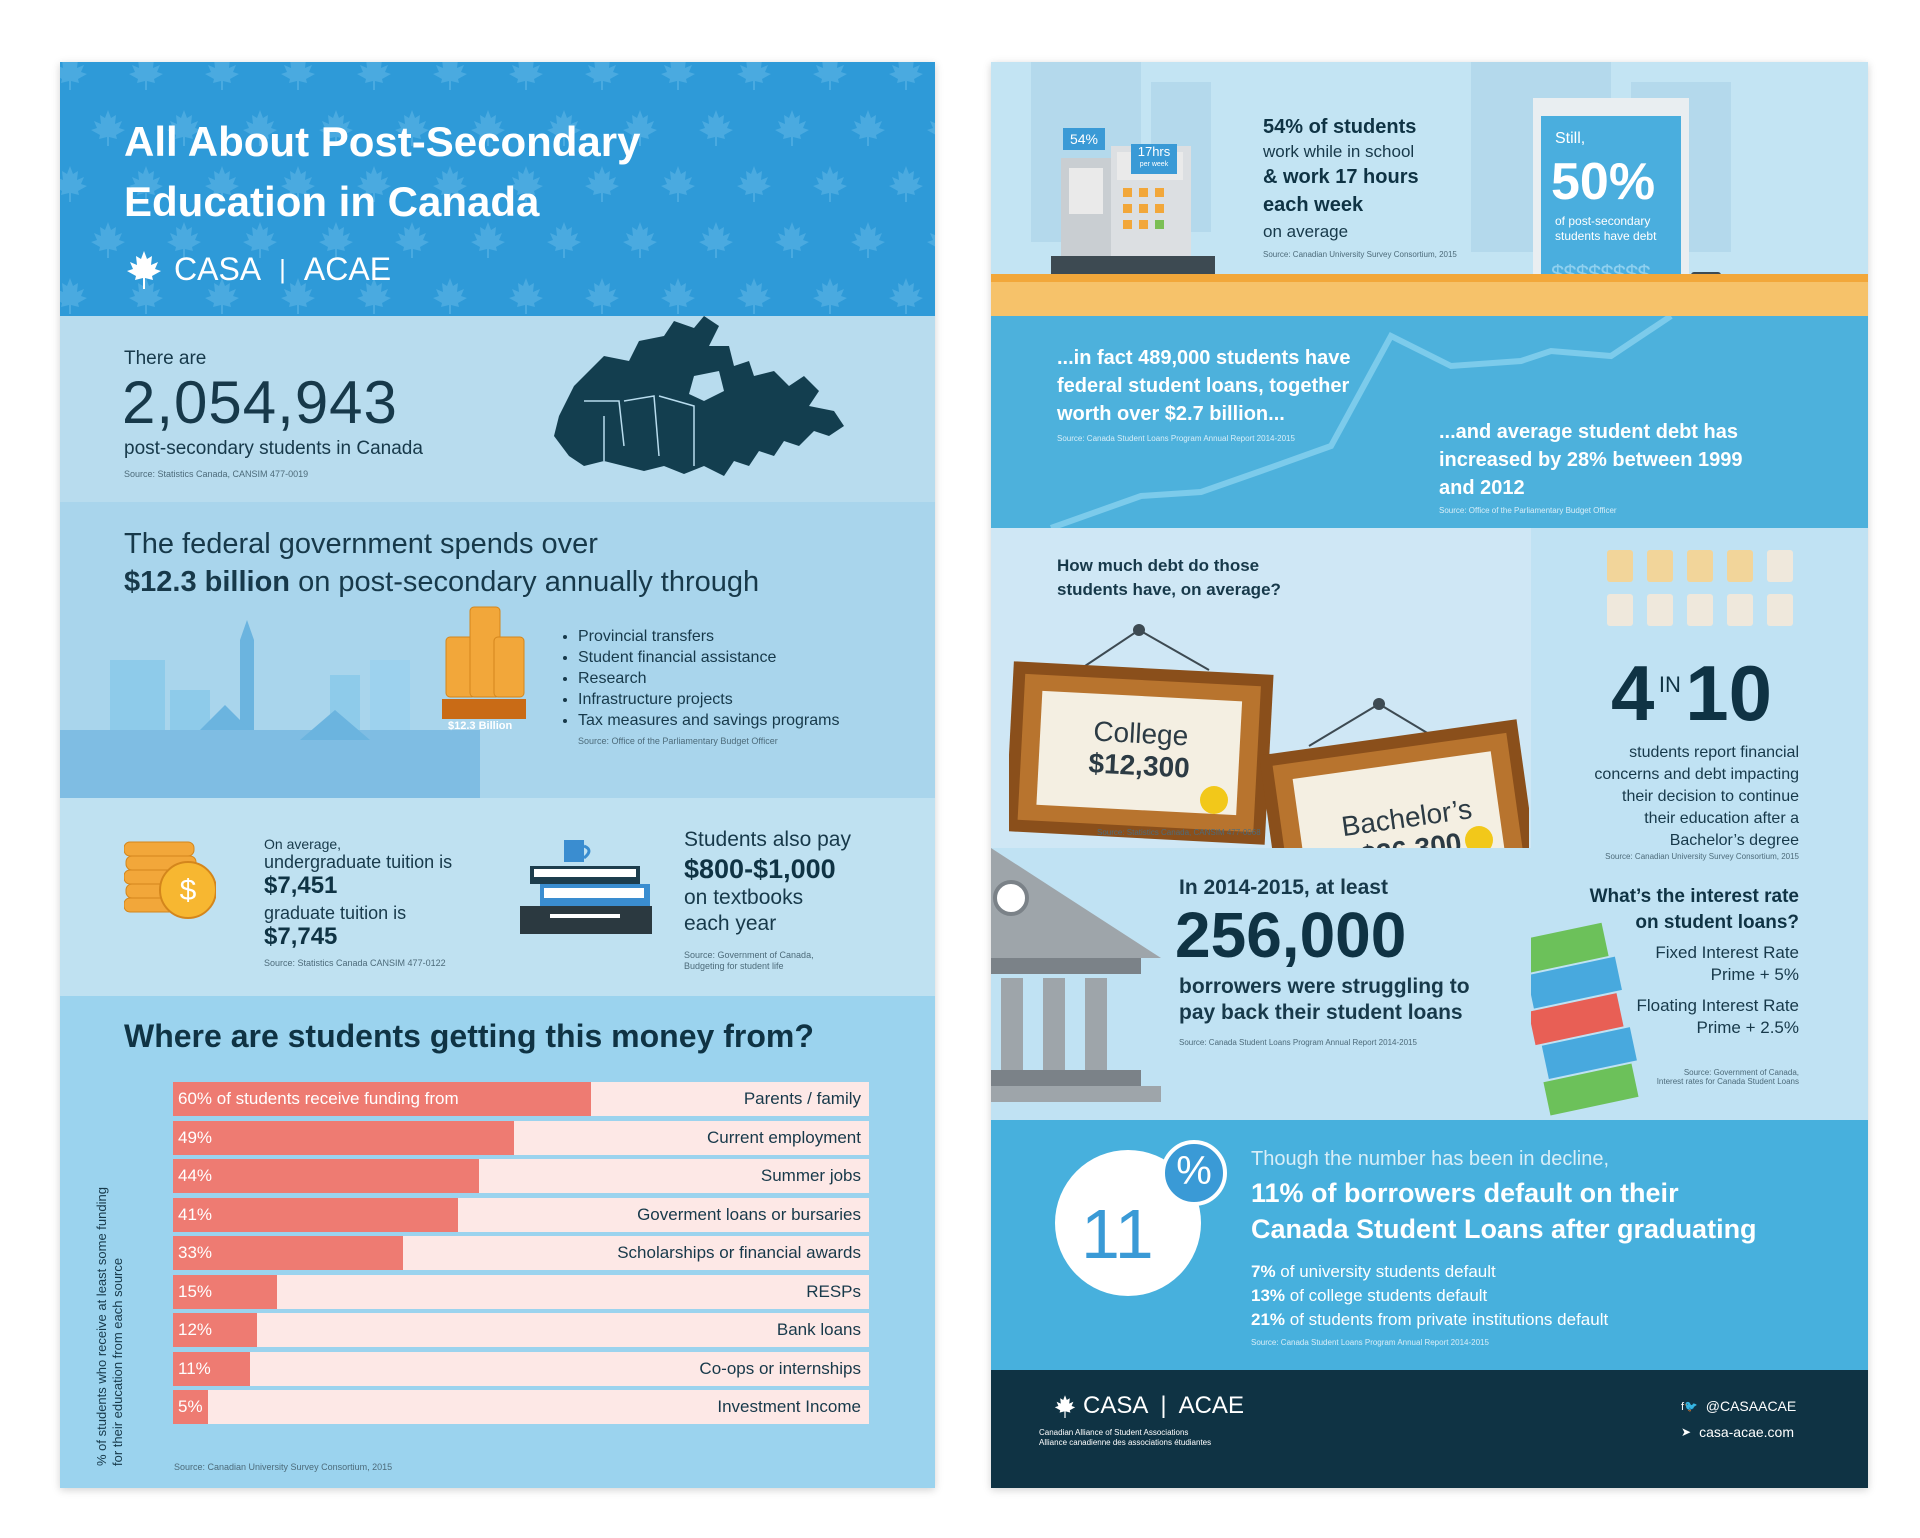 Image resolution: width=1920 pixels, height=1538 pixels. What do you see at coordinates (382, 141) in the screenshot?
I see `title-line-1: All About Post-Secondary` at bounding box center [382, 141].